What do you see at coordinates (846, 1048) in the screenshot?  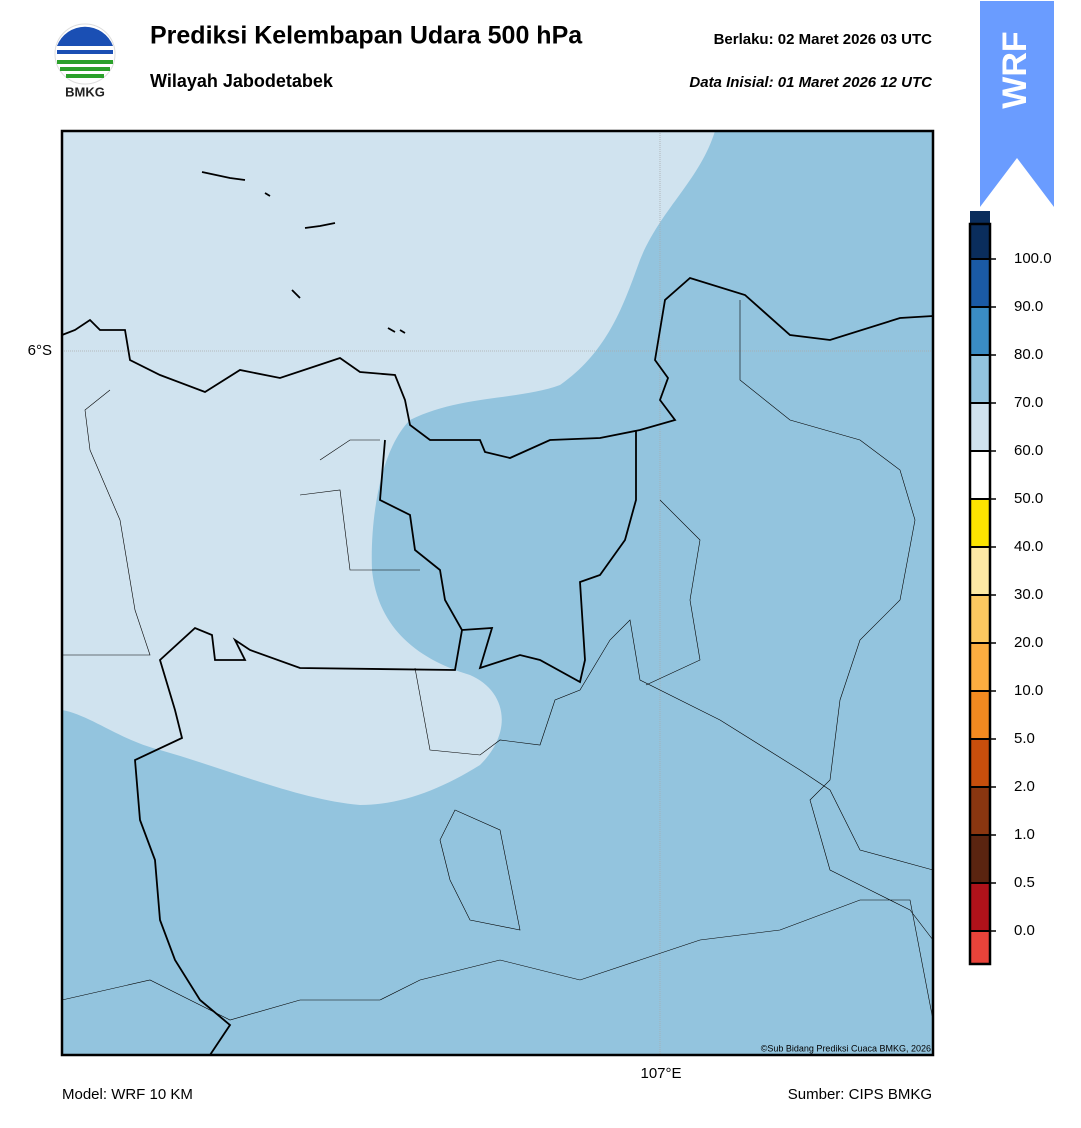 I see `copyright: ©Sub Bidang Prediksi Cuaca BMKG, 2026` at bounding box center [846, 1048].